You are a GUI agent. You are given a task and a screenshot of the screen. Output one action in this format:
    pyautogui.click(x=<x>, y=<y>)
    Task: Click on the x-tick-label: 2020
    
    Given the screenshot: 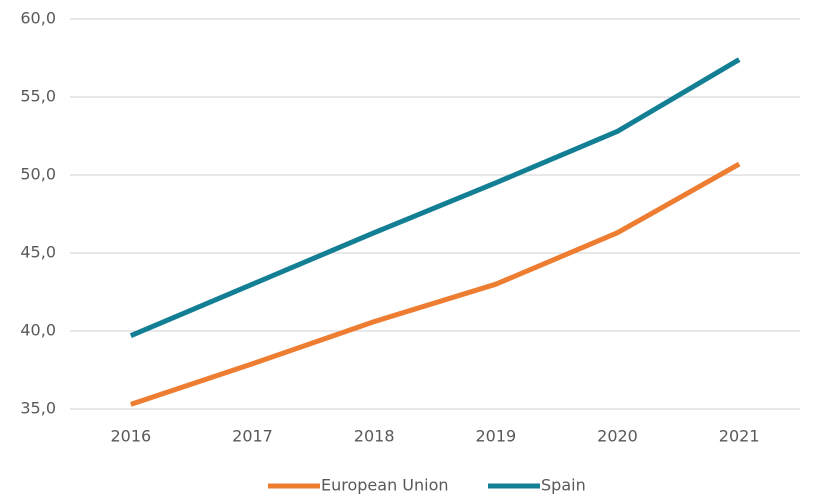 What is the action you would take?
    pyautogui.click(x=617, y=436)
    